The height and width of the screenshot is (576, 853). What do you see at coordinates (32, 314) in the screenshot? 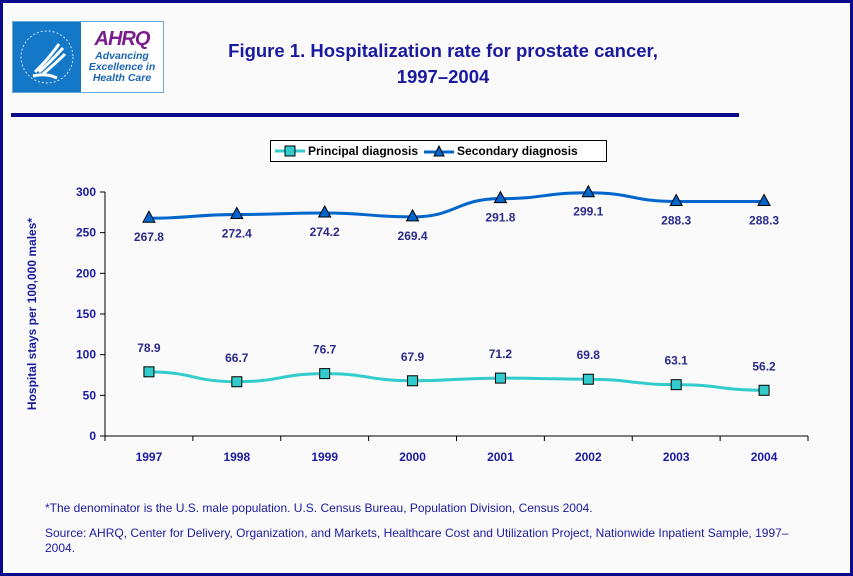
I see `y-axis-label: Hospital stays per 100,000 males*` at bounding box center [32, 314].